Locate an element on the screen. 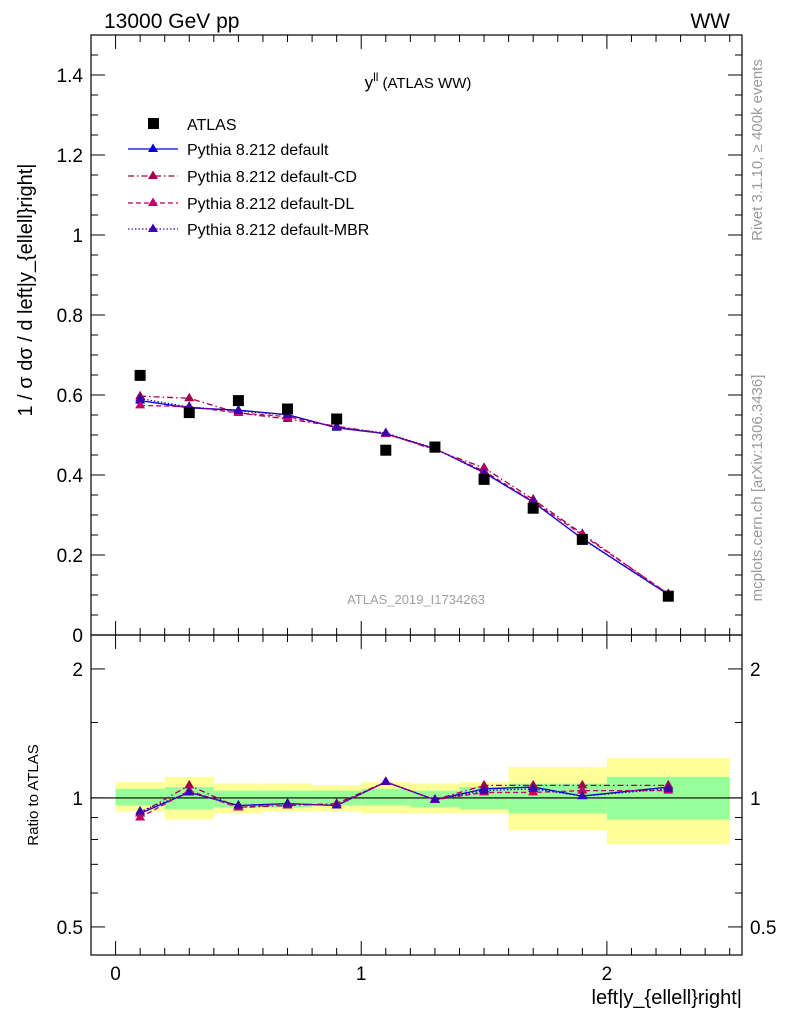 Image resolution: width=786 pixels, height=1029 pixels. legend-marker-default is located at coordinates (153, 147).